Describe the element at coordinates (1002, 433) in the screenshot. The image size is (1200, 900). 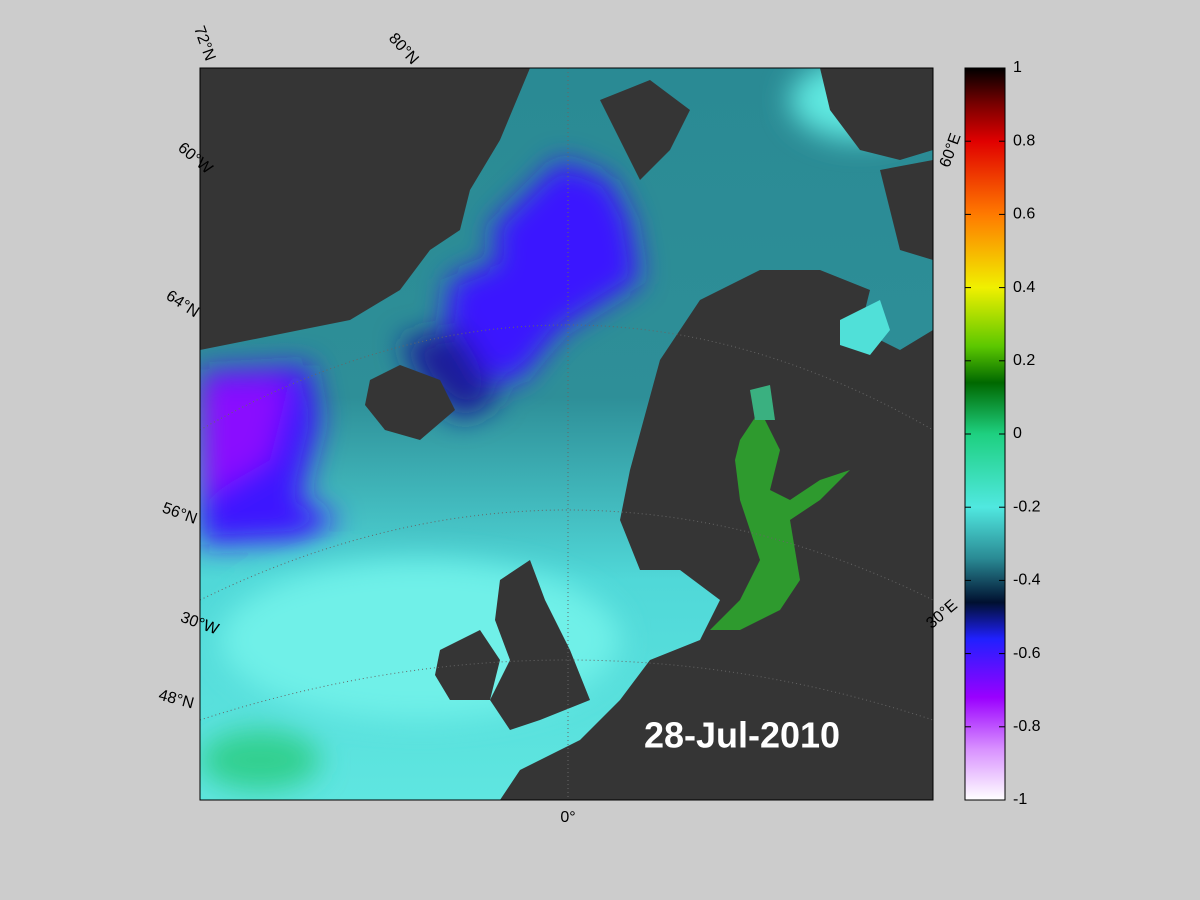
I see `colorbar: 1 0.8 0.6 0.4 0.2 0 -0.2 -0.4 -0.6 -0.8 -1` at that location.